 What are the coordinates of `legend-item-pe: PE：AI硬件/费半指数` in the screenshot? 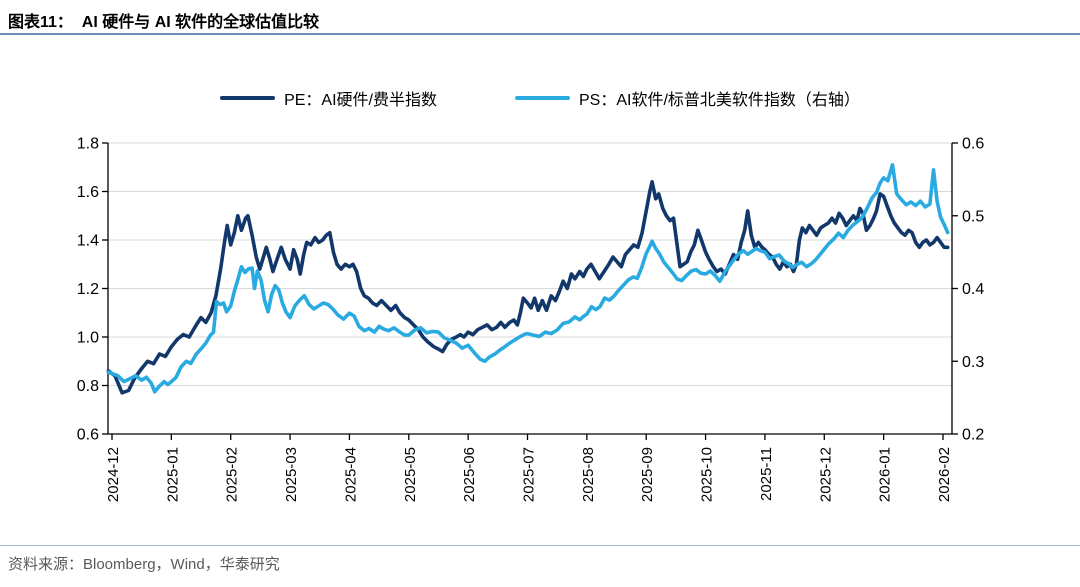 It's located at (328, 98).